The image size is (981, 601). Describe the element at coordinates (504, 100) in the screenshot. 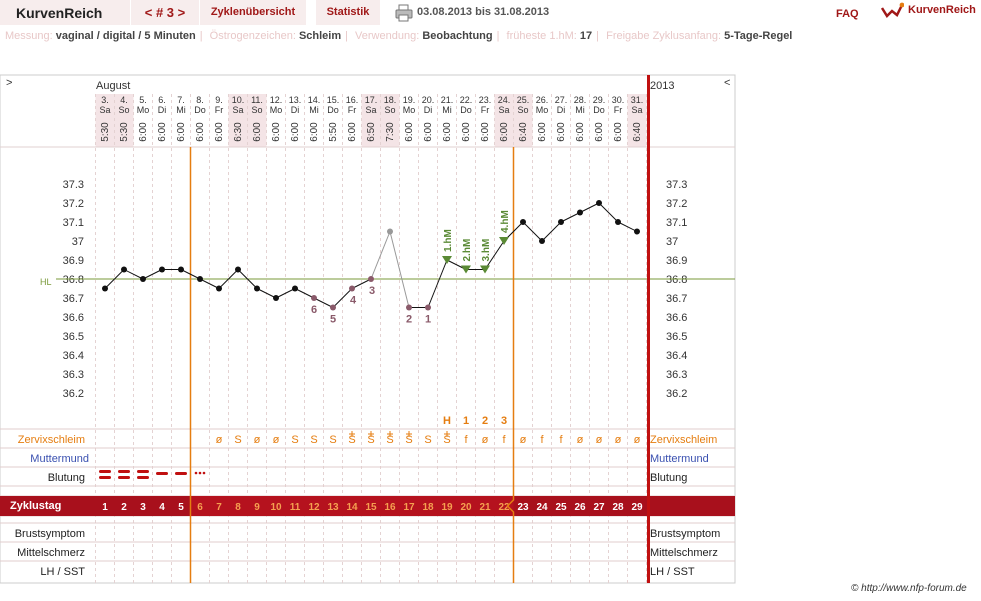

I see `day-date: 24.` at that location.